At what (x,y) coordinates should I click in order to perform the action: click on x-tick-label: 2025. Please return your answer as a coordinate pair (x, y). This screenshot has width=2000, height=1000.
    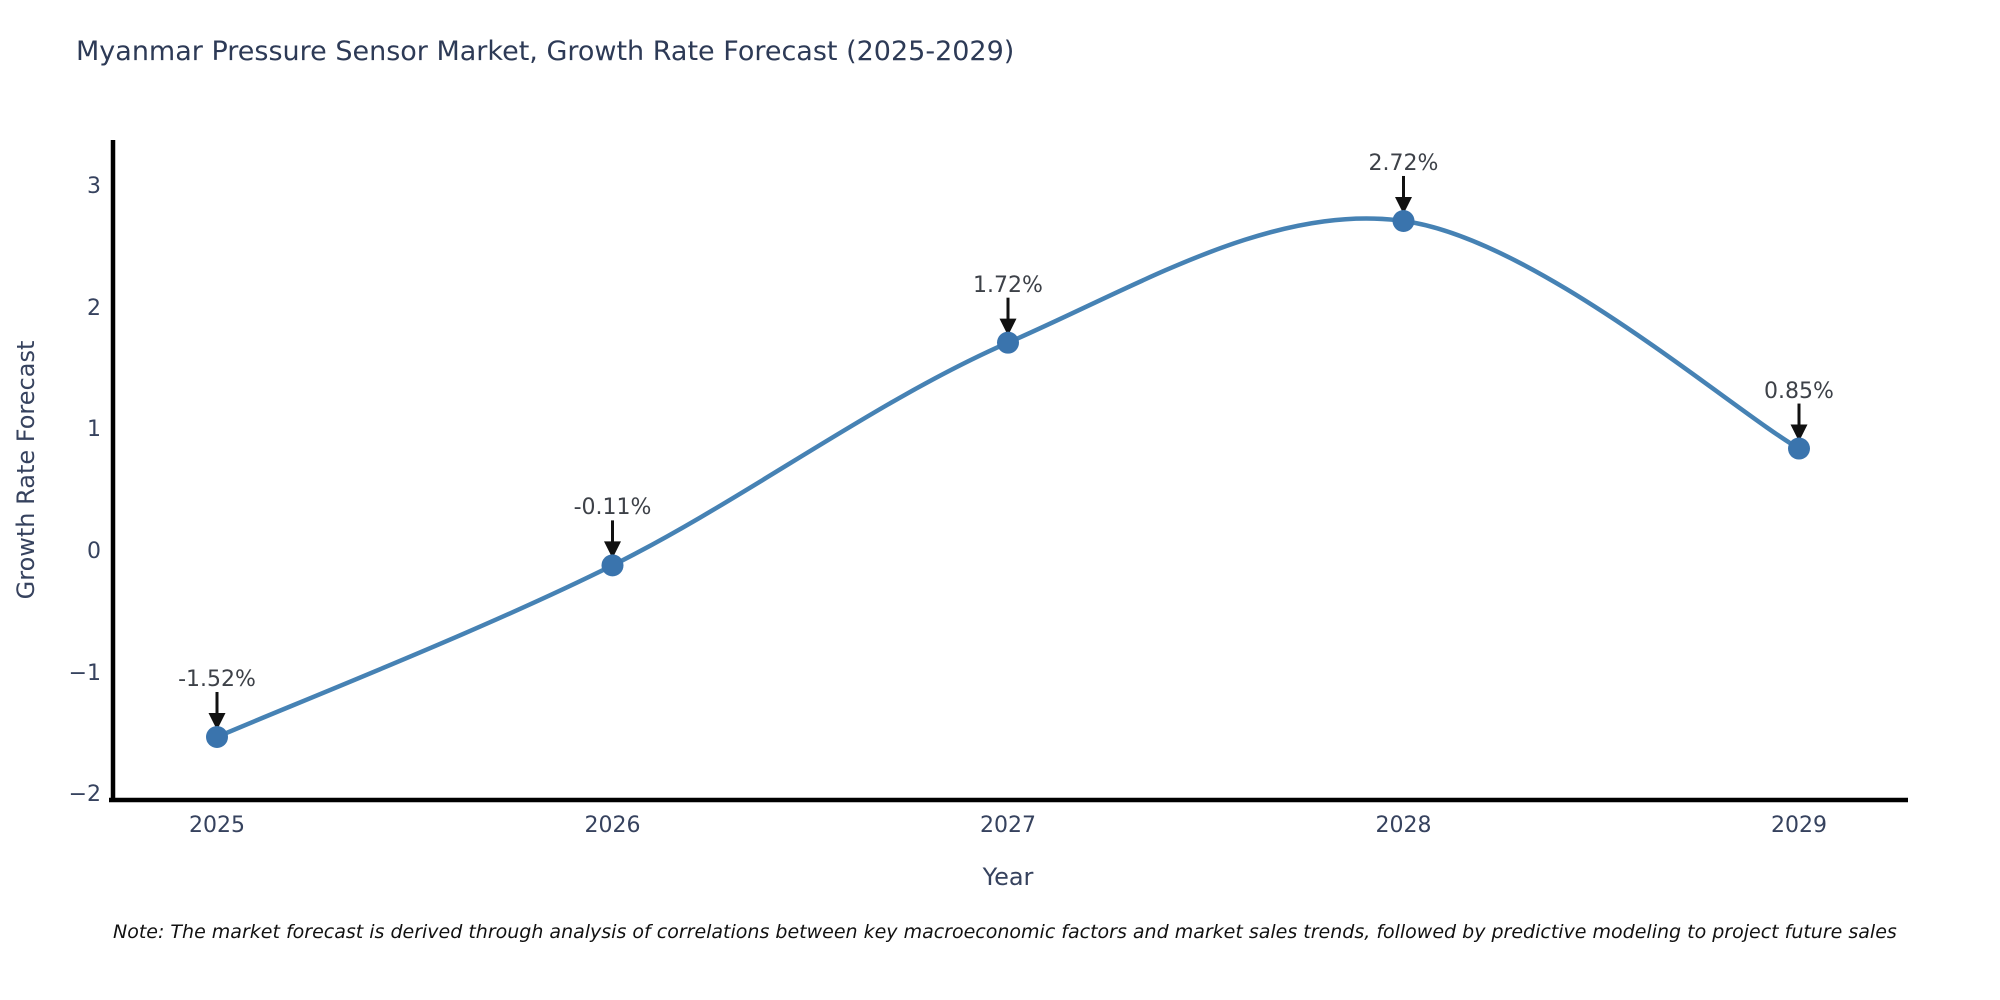
    Looking at the image, I should click on (217, 825).